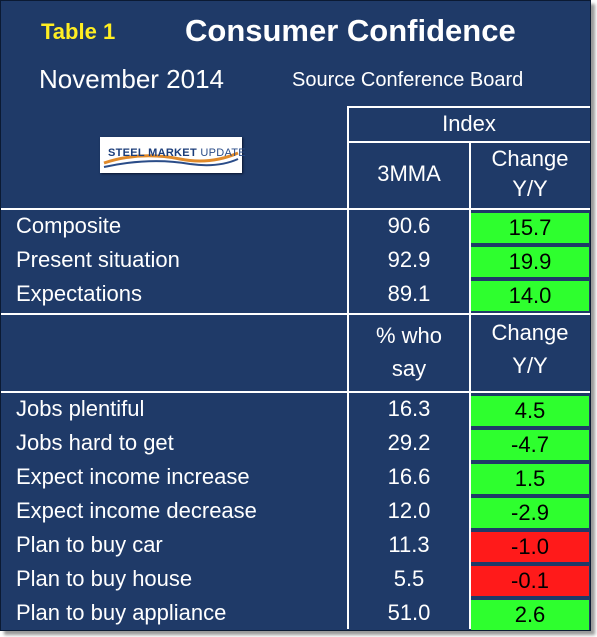  I want to click on rule-under-subtitle, so click(468, 107).